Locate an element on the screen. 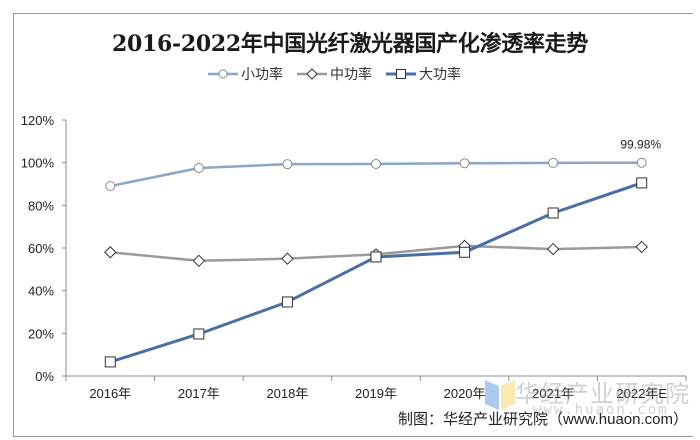 The width and height of the screenshot is (700, 440). huaon-logo-icon is located at coordinates (500, 395).